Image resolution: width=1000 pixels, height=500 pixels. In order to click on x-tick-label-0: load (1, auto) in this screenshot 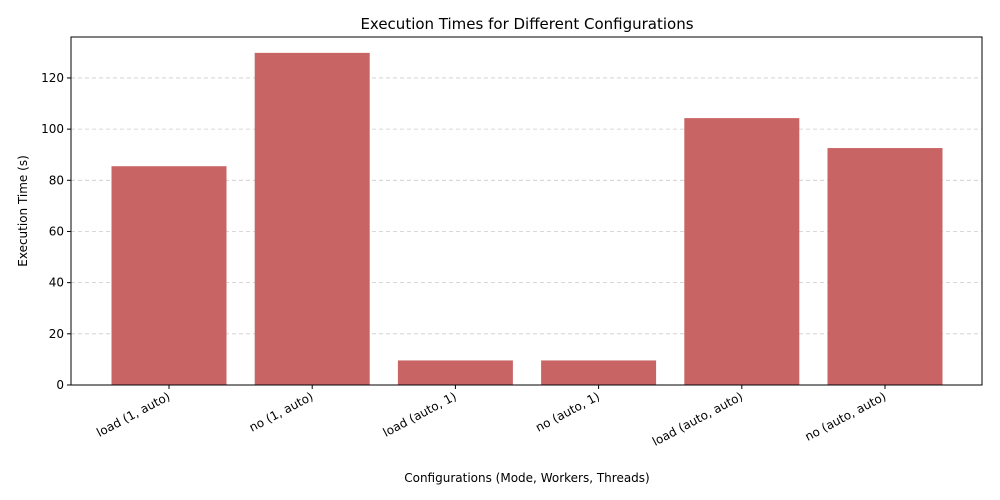, I will do `click(133, 414)`.